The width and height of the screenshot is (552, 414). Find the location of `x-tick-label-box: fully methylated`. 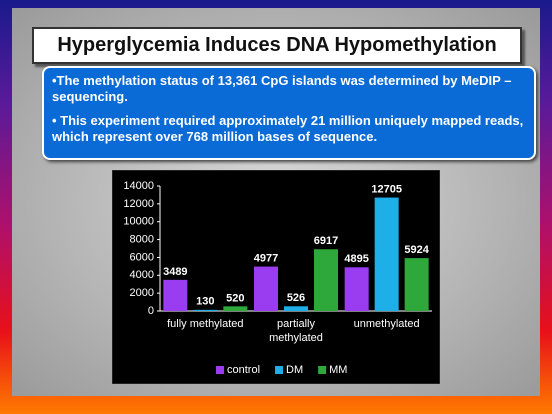

x-tick-label-box: fully methylated is located at coordinates (205, 324).